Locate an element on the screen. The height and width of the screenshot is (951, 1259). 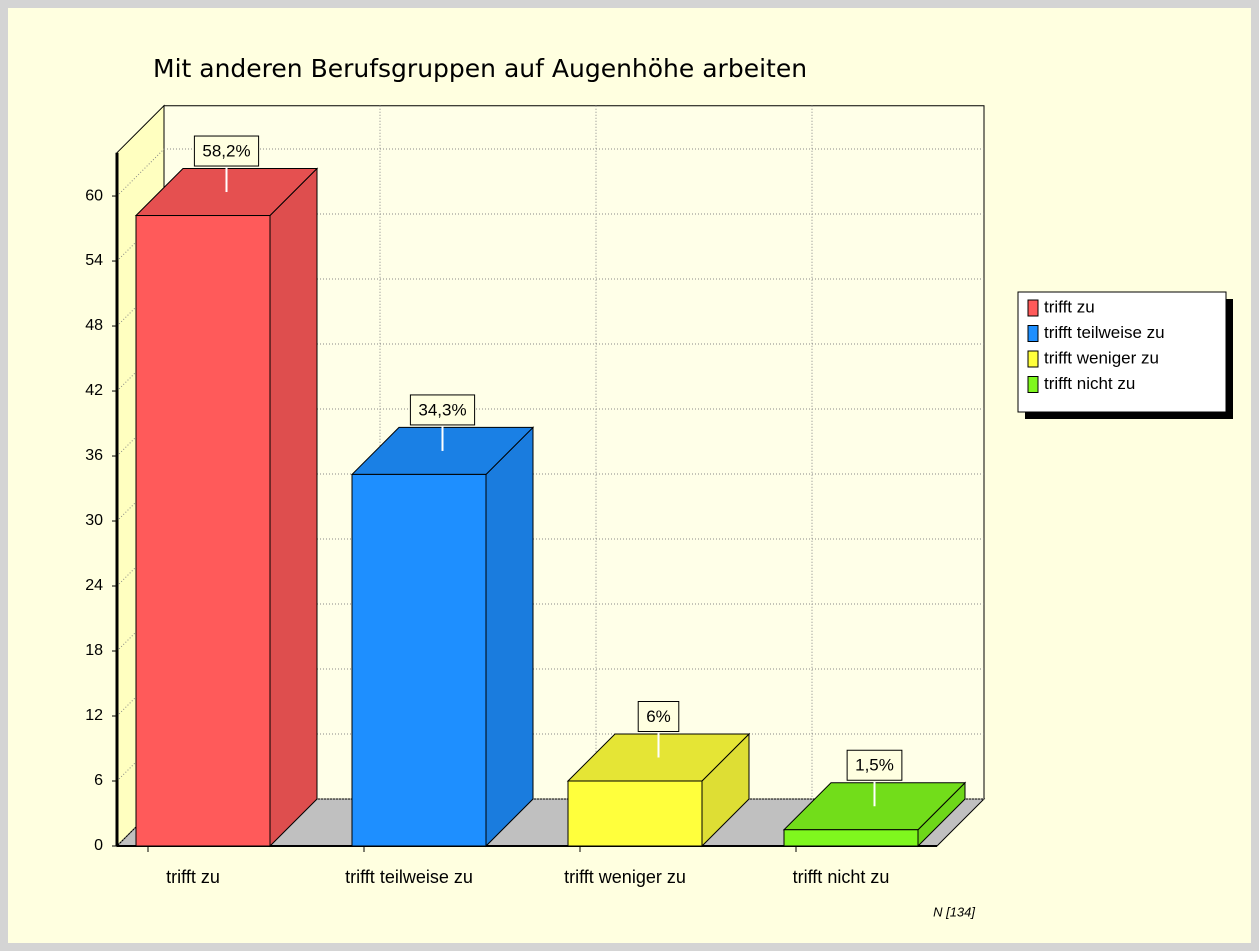
x-tick-label: trifft zu is located at coordinates (193, 877).